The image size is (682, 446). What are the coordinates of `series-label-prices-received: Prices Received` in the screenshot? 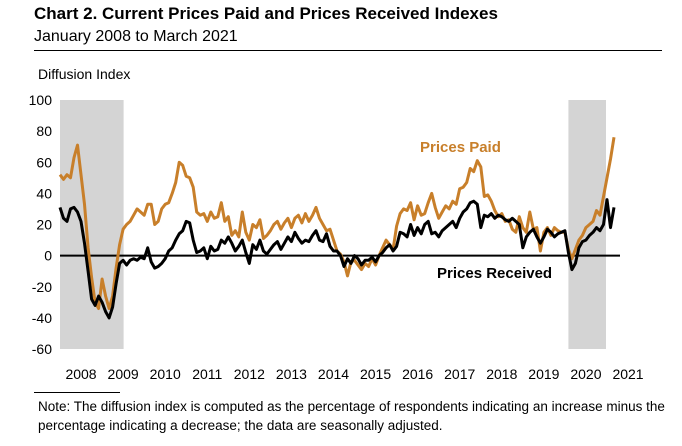 It's located at (494, 273).